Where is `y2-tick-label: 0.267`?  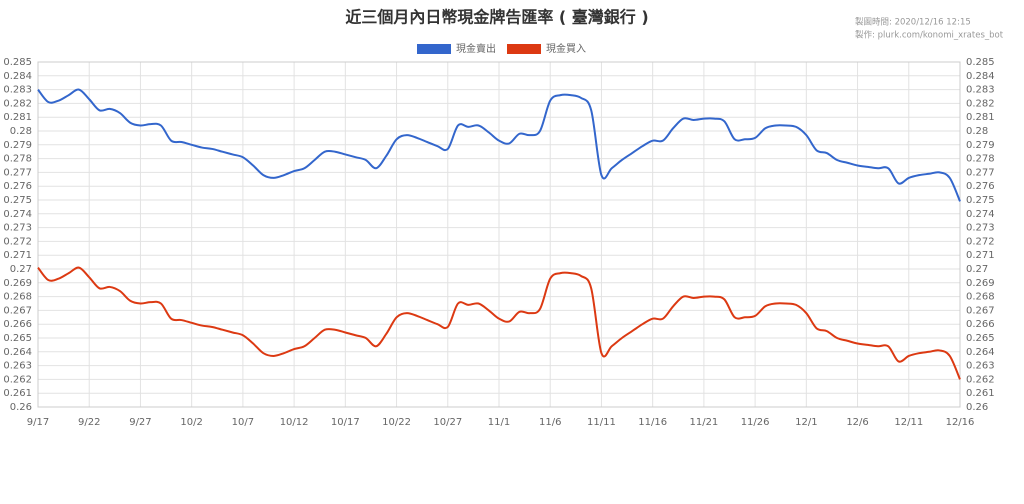 y2-tick-label: 0.267 is located at coordinates (980, 310).